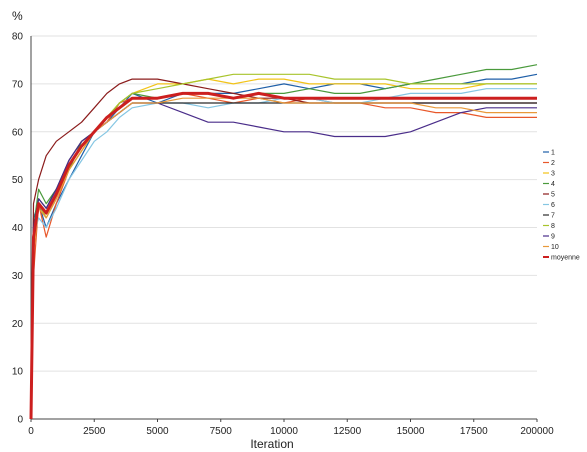  I want to click on y-tick-label: 50, so click(18, 180).